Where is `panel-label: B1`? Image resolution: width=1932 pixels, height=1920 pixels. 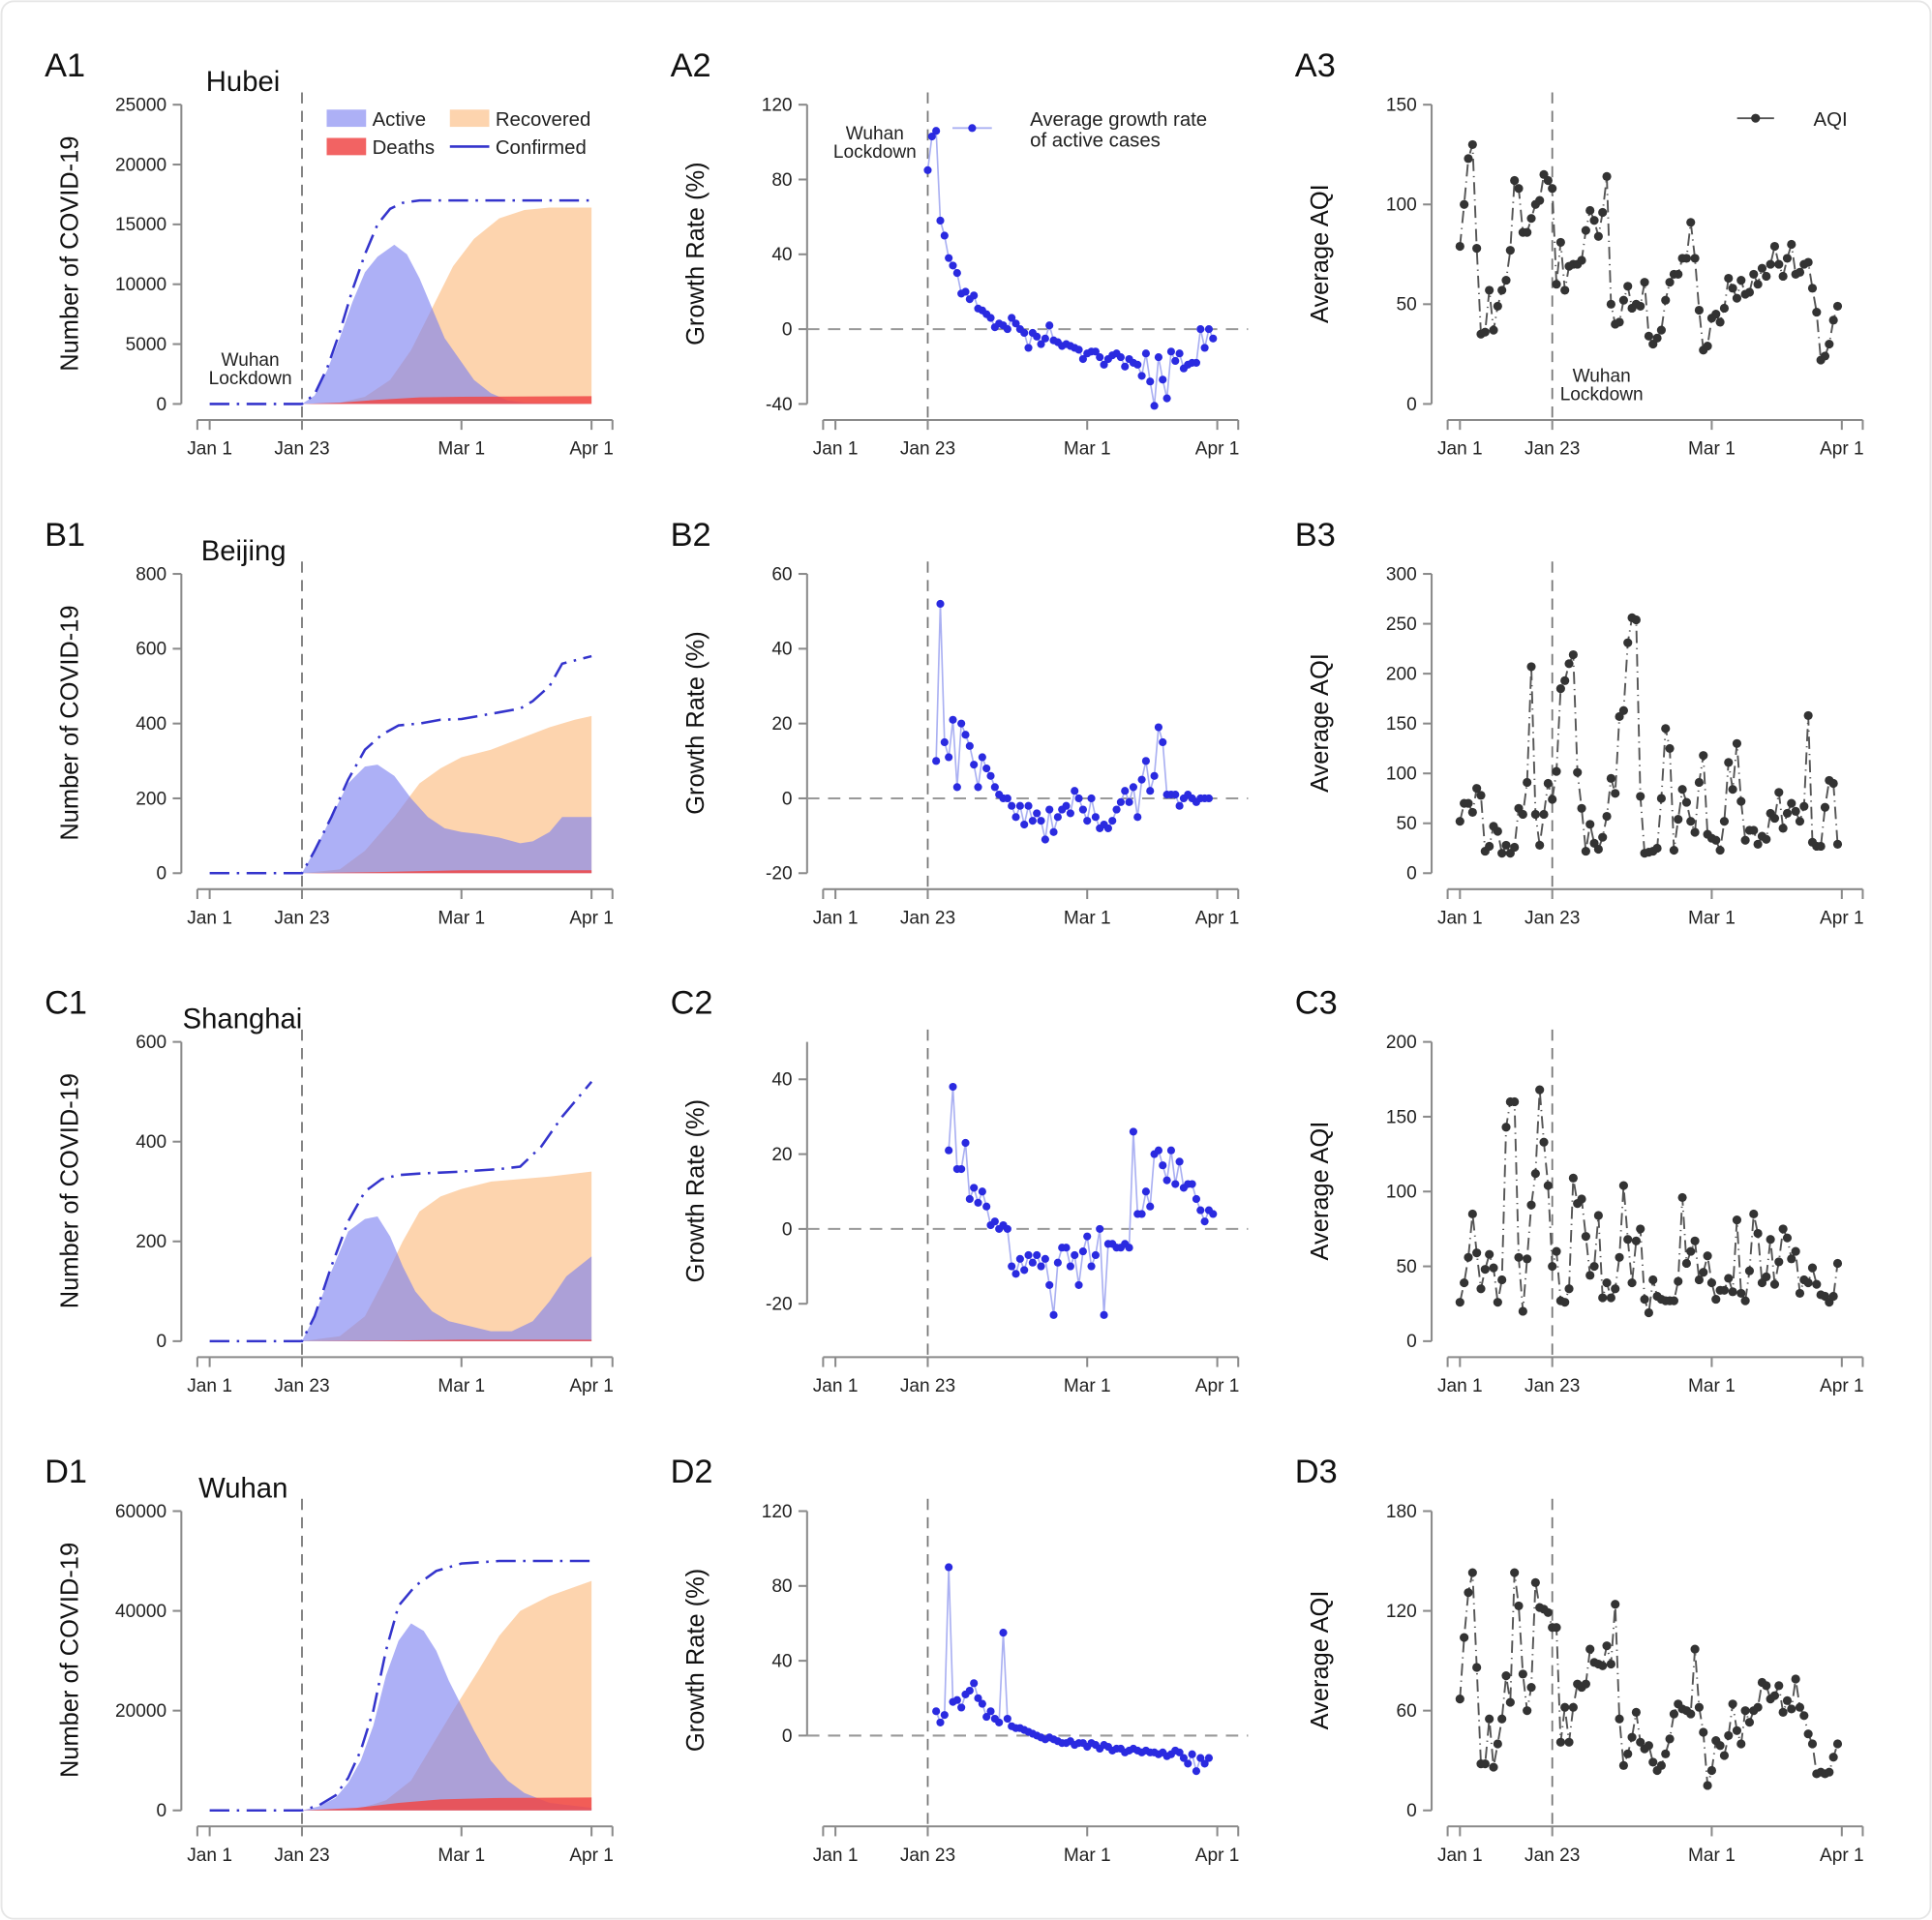 panel-label: B1 is located at coordinates (65, 535).